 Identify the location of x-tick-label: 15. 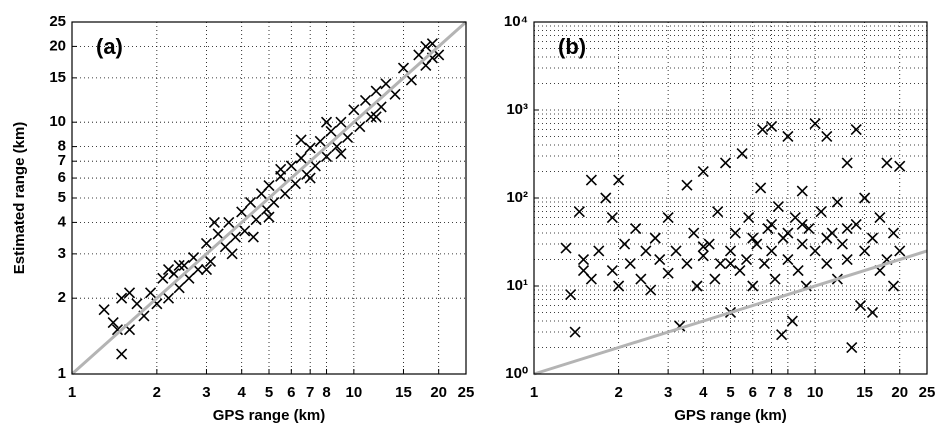
(864, 392).